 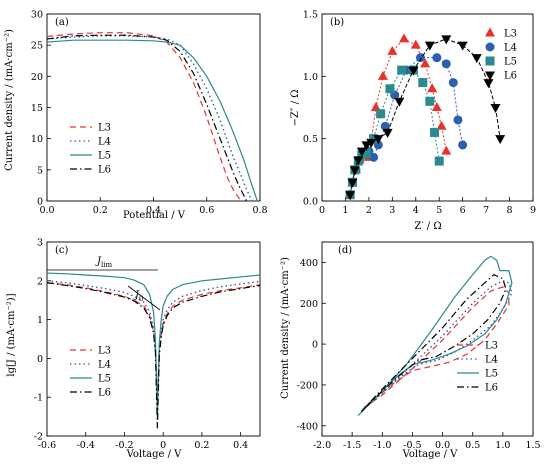 I want to click on panel-d-label: (d), so click(x=345, y=250).